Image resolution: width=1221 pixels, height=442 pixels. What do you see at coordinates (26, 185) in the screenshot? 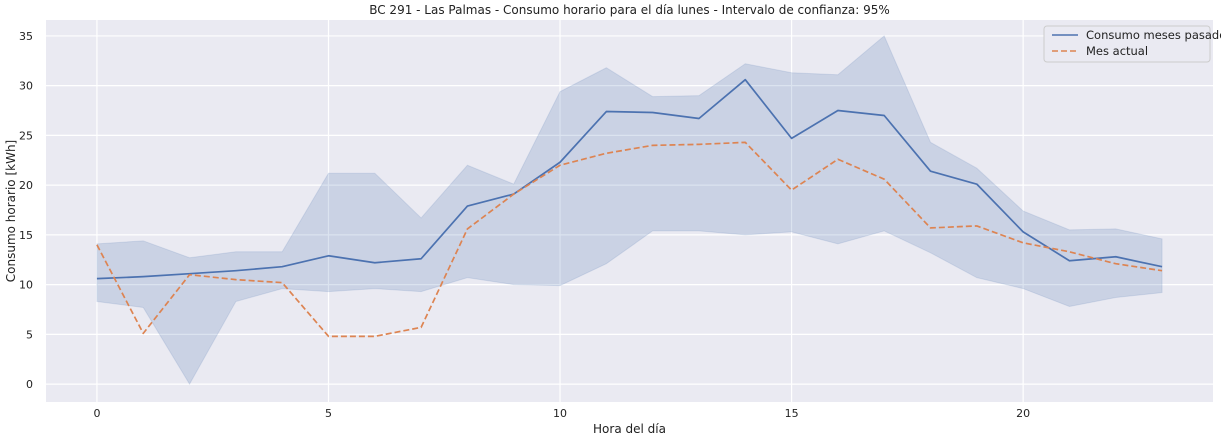
I see `y-tick-label: 20` at bounding box center [26, 185].